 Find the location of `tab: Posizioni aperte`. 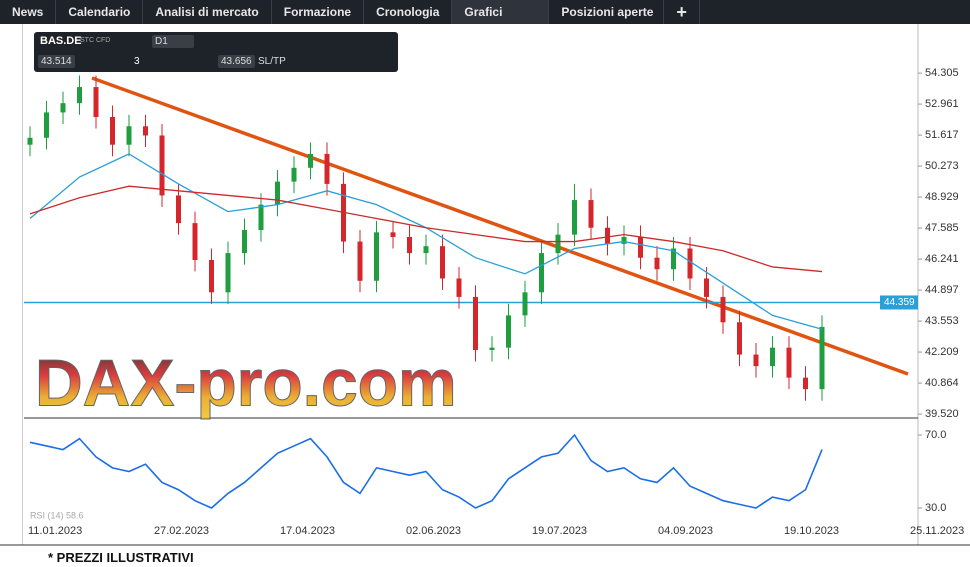

tab: Posizioni aperte is located at coordinates (607, 12).